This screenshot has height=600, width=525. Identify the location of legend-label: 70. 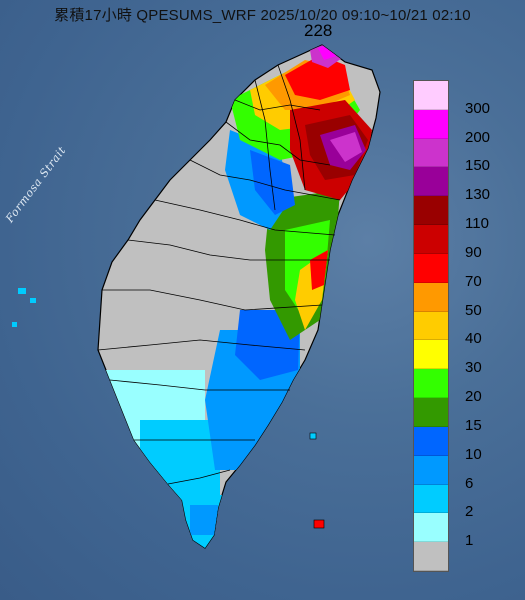
(473, 281).